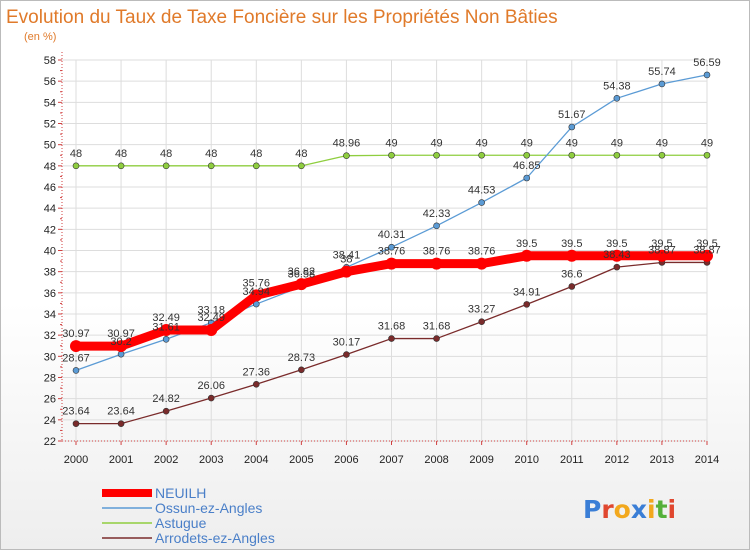 This screenshot has width=750, height=550. Describe the element at coordinates (347, 343) in the screenshot. I see `data-label-Arrodets-ez-Angles: 30.17` at that location.